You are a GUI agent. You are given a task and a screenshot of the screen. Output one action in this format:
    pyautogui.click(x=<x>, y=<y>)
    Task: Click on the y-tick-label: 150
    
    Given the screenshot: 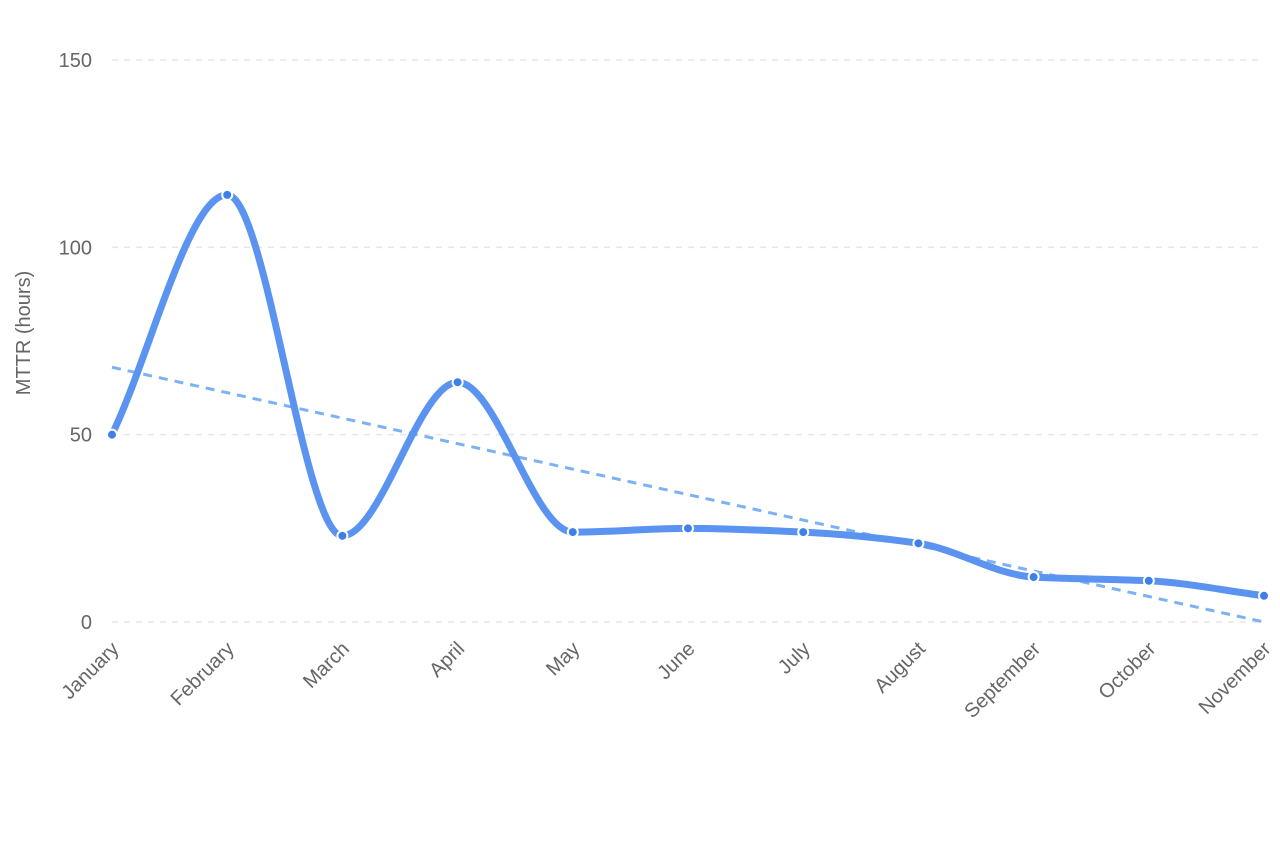 What is the action you would take?
    pyautogui.click(x=75, y=61)
    